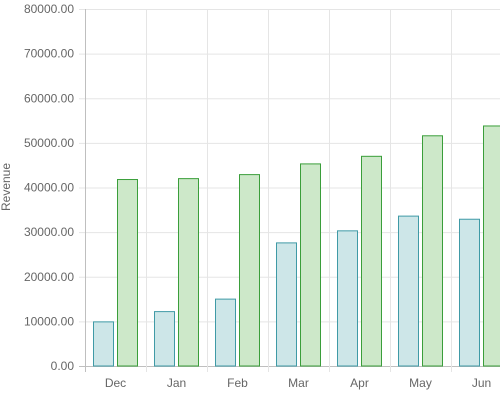 The image size is (500, 405). What do you see at coordinates (63, 366) in the screenshot?
I see `y-tick-label: 0.00` at bounding box center [63, 366].